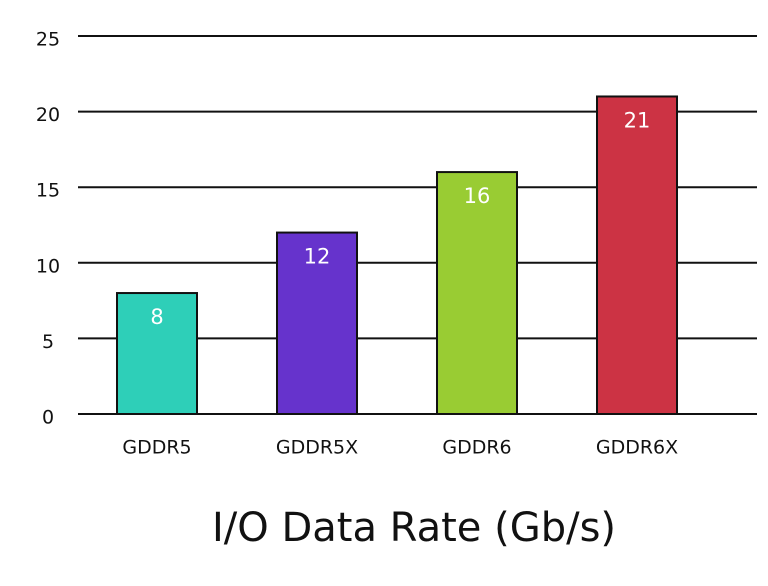  Describe the element at coordinates (48, 342) in the screenshot. I see `y-tick-label: 5` at that location.